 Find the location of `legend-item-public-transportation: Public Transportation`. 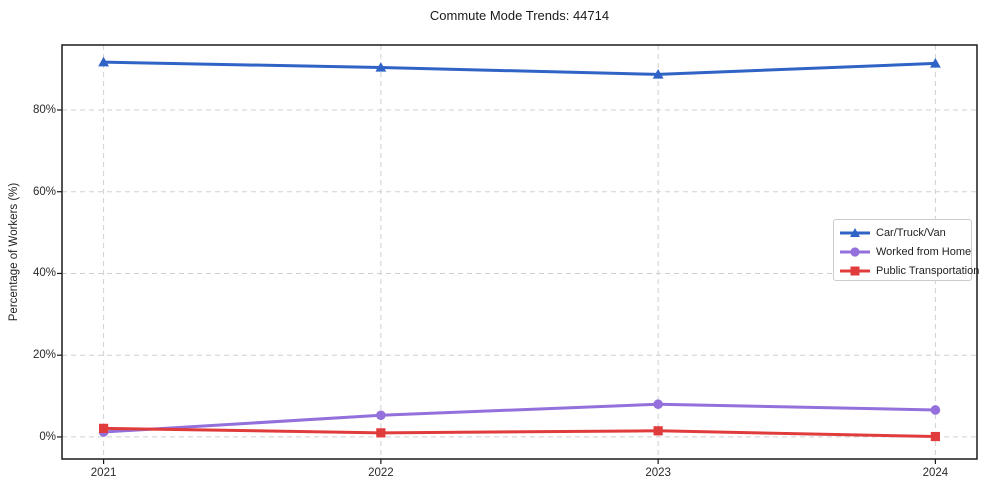

legend-item-public-transportation: Public Transportation is located at coordinates (906, 270).